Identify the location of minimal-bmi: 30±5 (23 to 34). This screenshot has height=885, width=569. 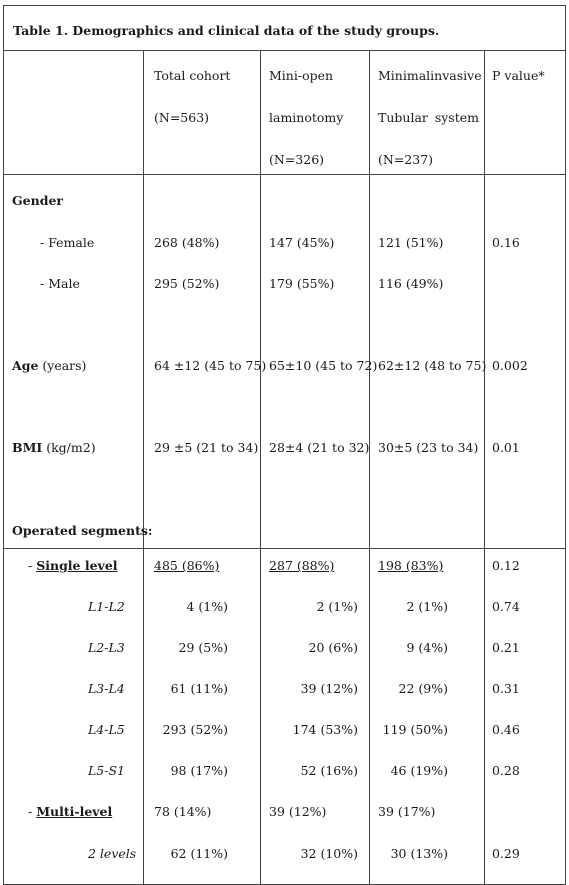
(428, 447).